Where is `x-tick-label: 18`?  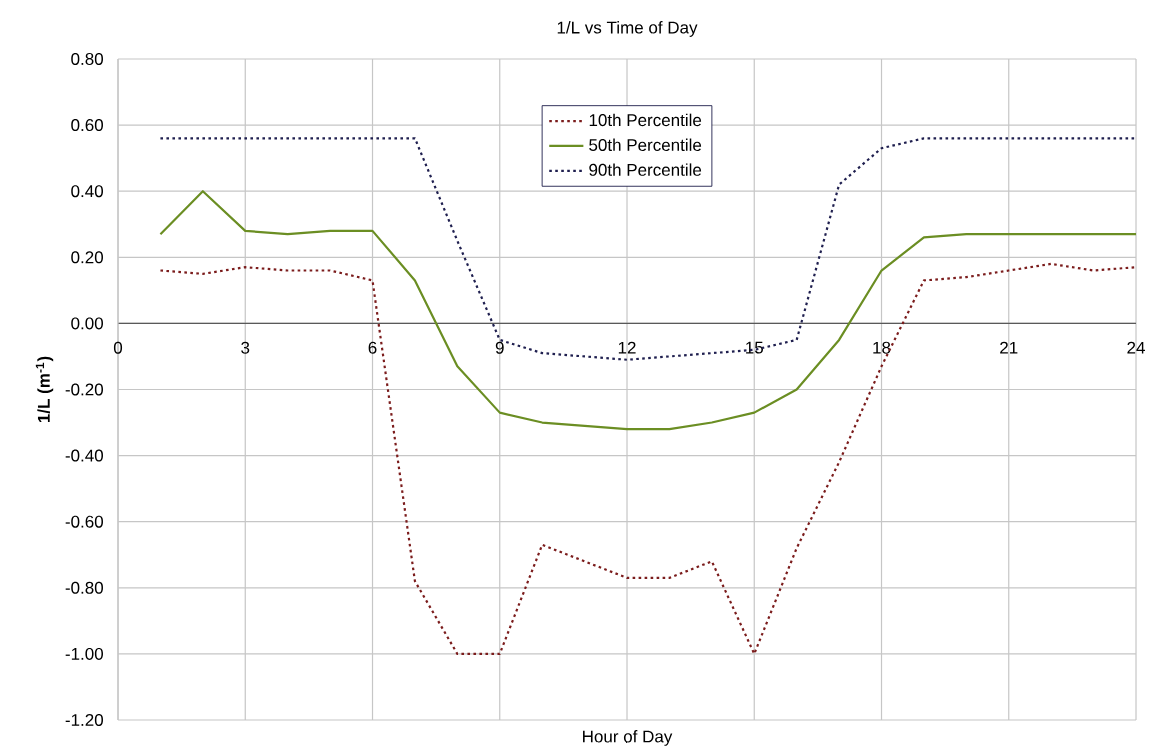 x-tick-label: 18 is located at coordinates (882, 347).